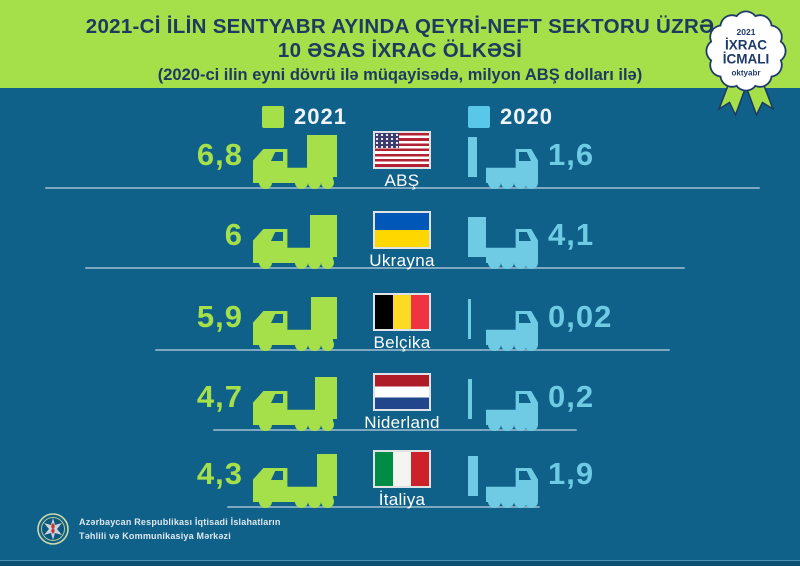  Describe the element at coordinates (402, 342) in the screenshot. I see `country-label: Belçika` at that location.